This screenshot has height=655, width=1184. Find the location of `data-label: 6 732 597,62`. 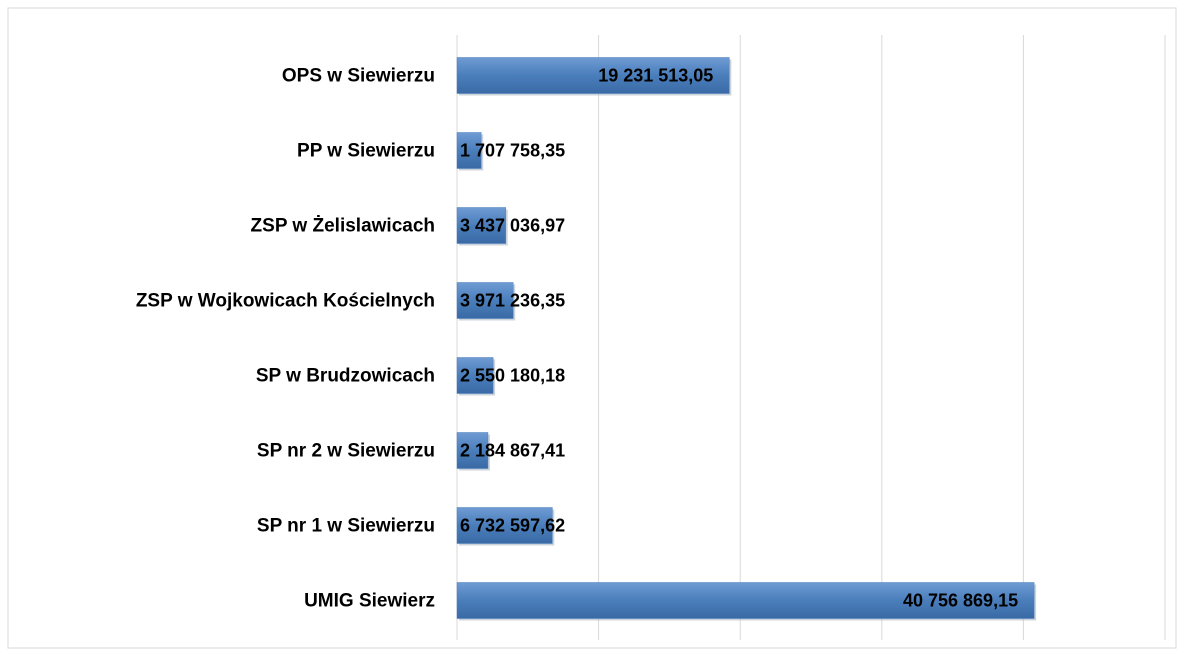

data-label: 6 732 597,62 is located at coordinates (512, 525).